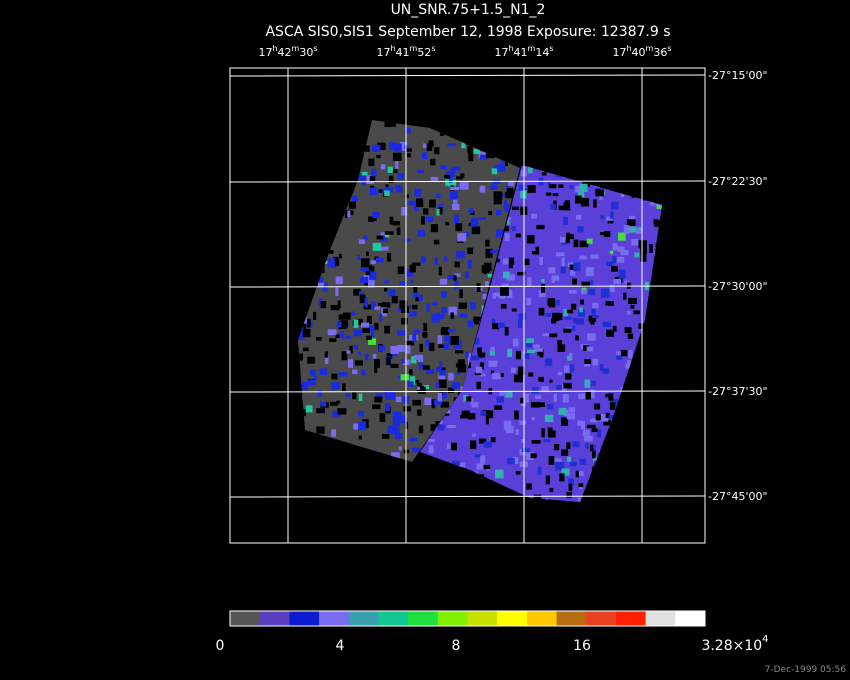 The width and height of the screenshot is (850, 680). What do you see at coordinates (265, 52) in the screenshot?
I see `ra-label-part: 17` at bounding box center [265, 52].